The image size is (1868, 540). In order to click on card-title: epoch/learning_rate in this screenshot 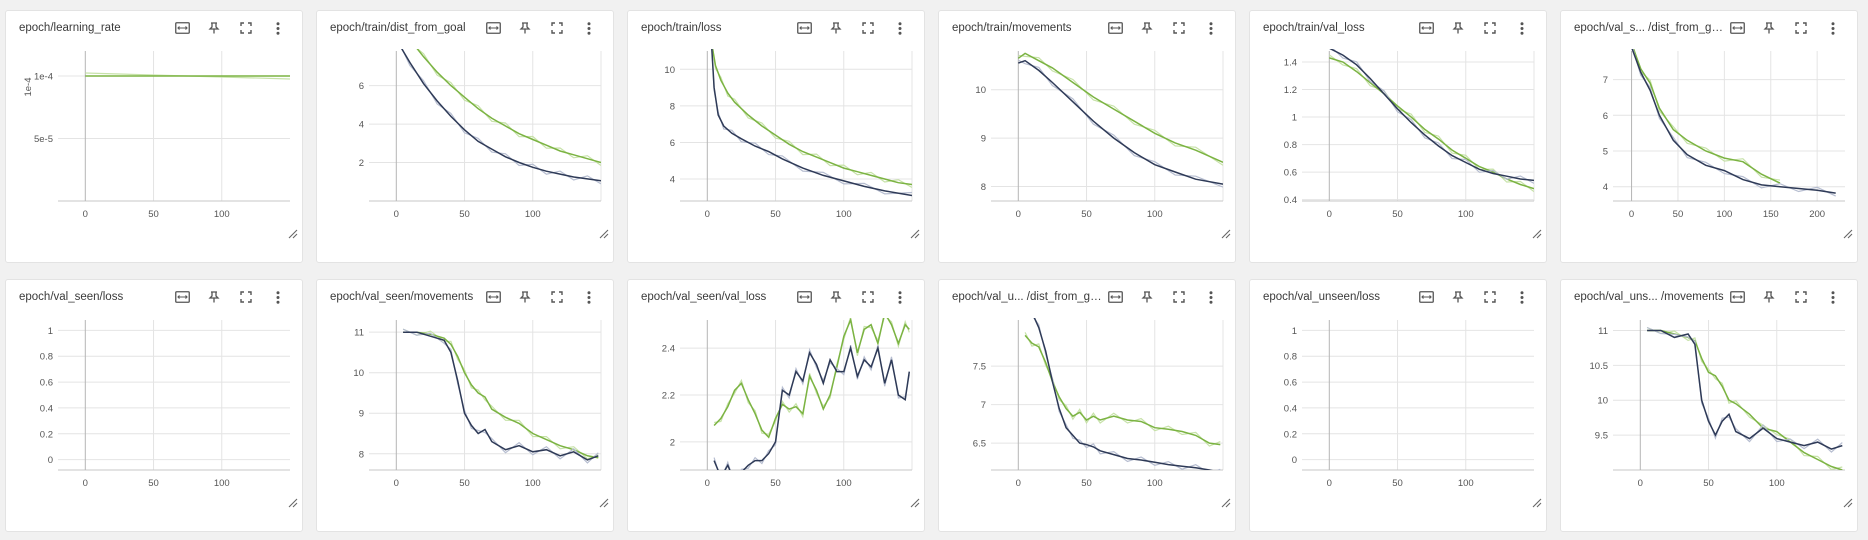, I will do `click(70, 28)`.